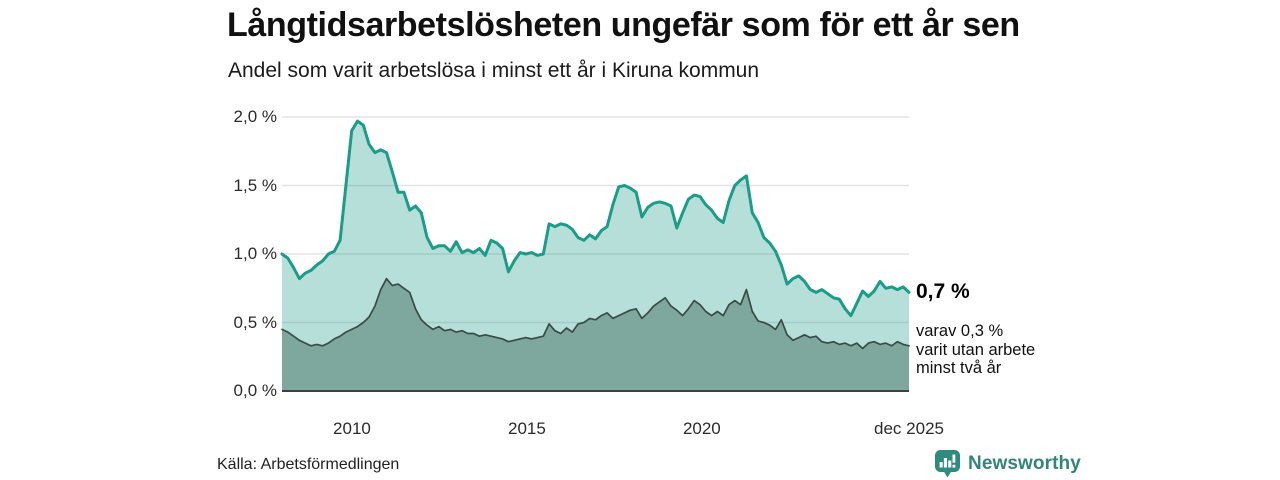 The width and height of the screenshot is (1280, 480). Describe the element at coordinates (255, 185) in the screenshot. I see `y-tick-label: 1,5 %` at that location.